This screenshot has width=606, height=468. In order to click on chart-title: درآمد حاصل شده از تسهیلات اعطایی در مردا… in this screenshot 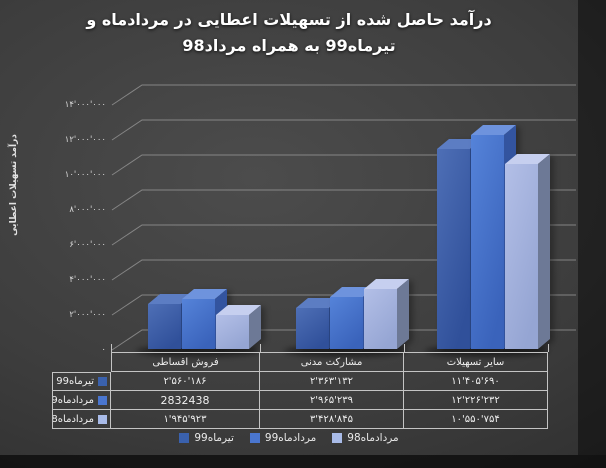, I will do `click(289, 33)`.